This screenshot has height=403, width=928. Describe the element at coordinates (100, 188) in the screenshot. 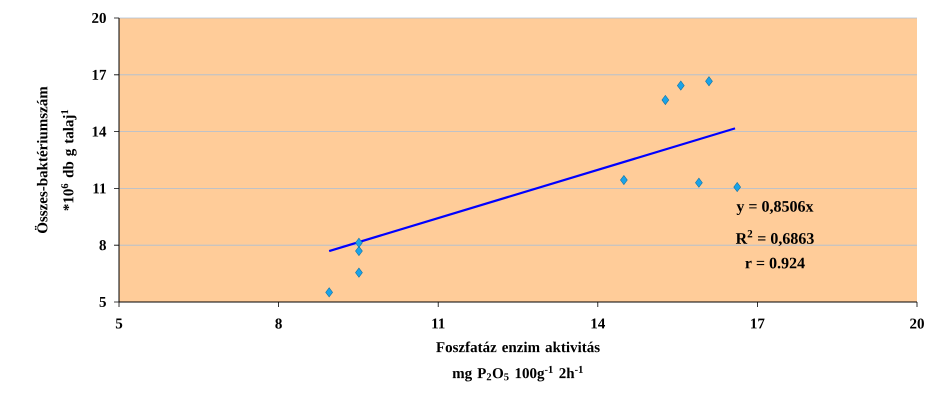

I see `y-tick-label: 11` at that location.